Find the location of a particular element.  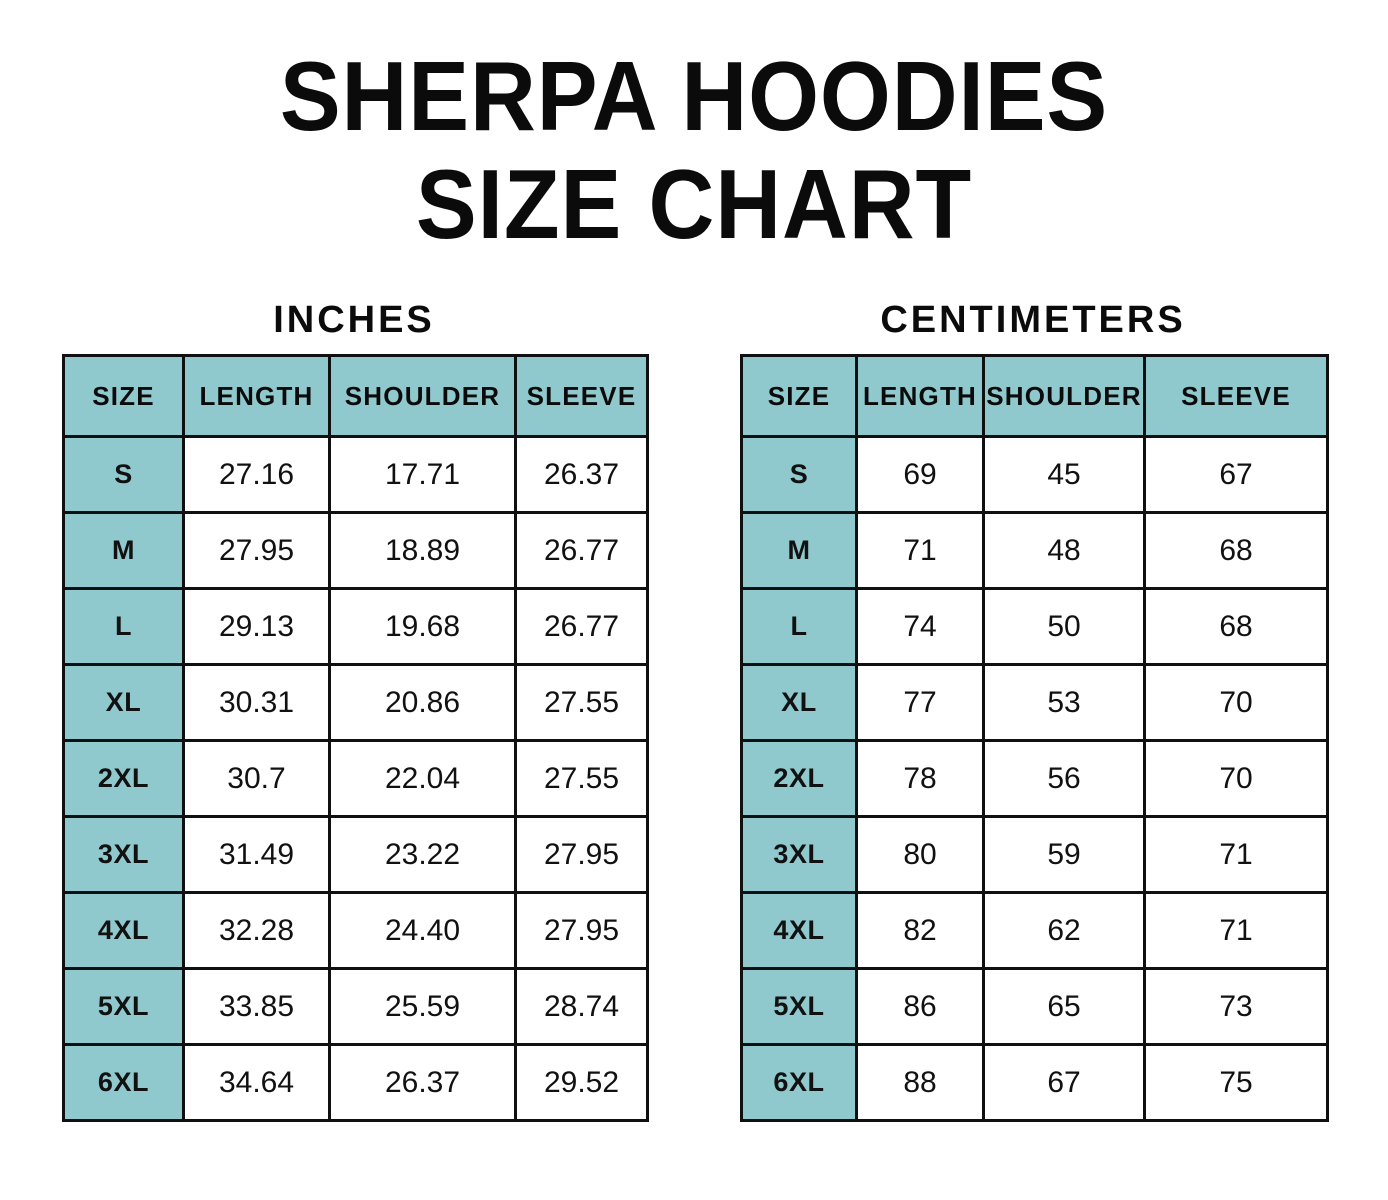

cell-sleeve: 75 is located at coordinates (1236, 1082).